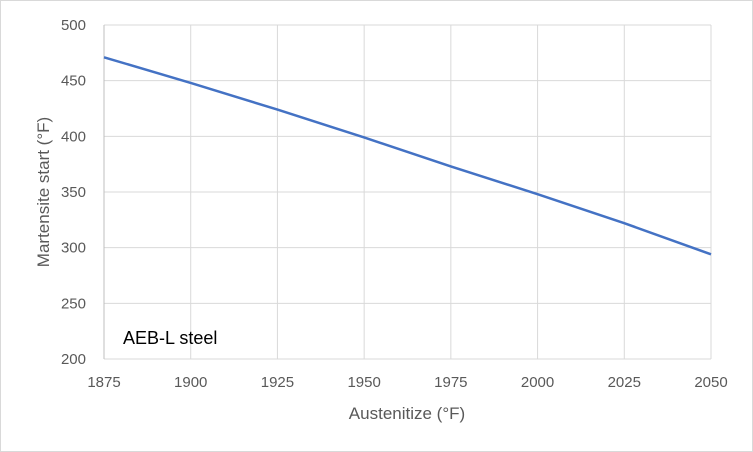 This screenshot has height=452, width=753. Describe the element at coordinates (190, 382) in the screenshot. I see `x-tick-label: 1900` at that location.